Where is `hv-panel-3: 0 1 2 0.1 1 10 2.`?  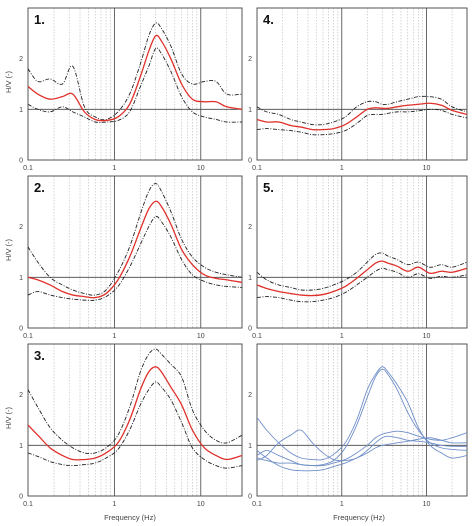
hv-panel-3: 0 1 2 0.1 1 10 2. is located at coordinates (131, 257).